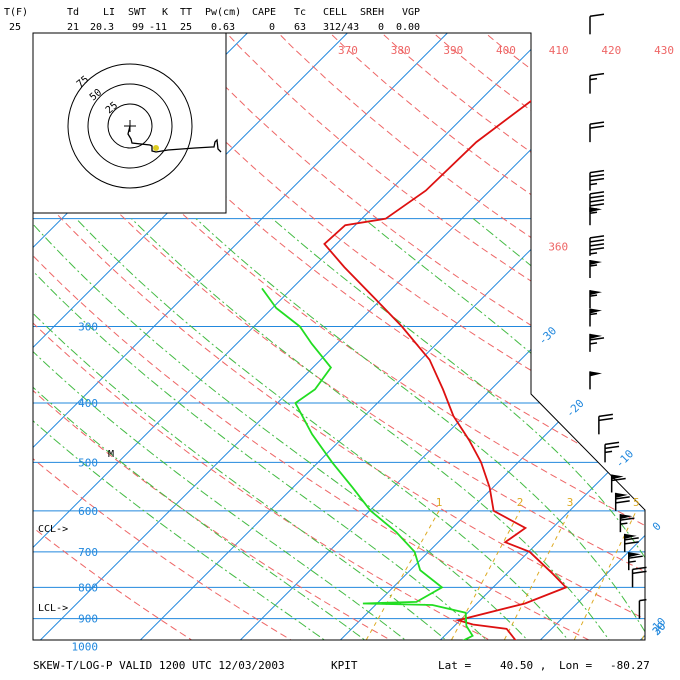  Describe the element at coordinates (73, 12) in the screenshot. I see `header-label: Td` at that location.